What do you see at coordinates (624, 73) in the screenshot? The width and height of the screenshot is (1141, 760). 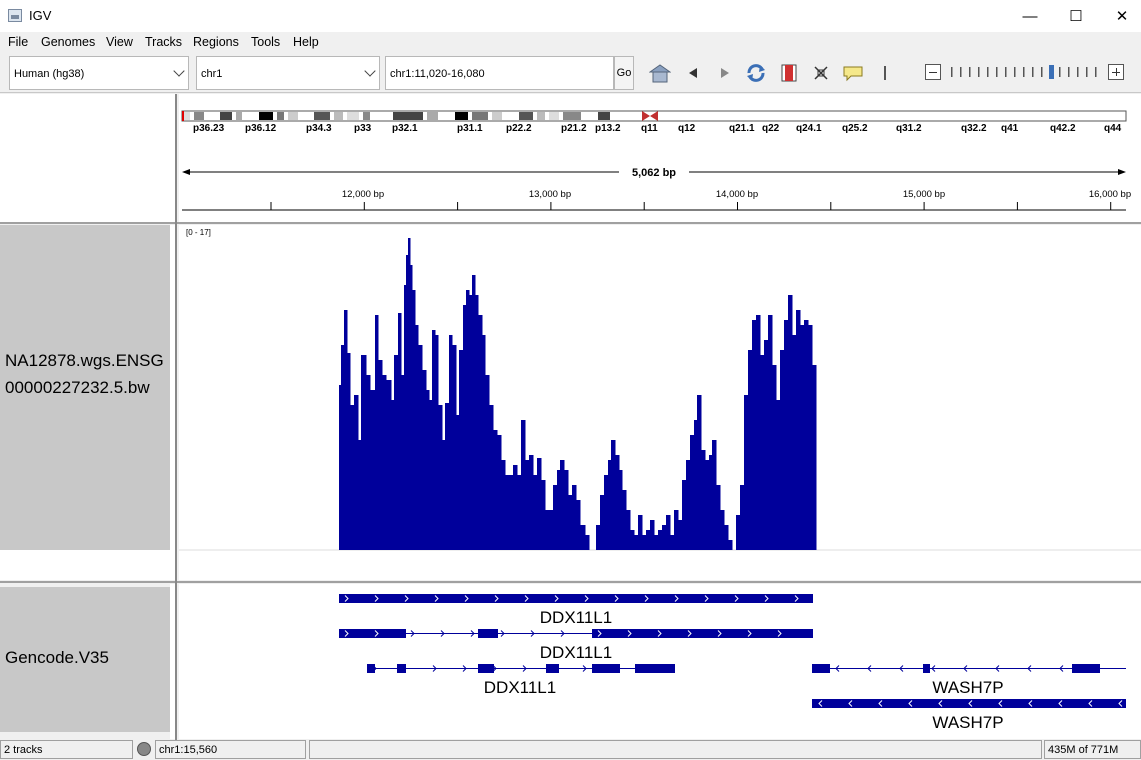 I see `go-button: Go` at bounding box center [624, 73].